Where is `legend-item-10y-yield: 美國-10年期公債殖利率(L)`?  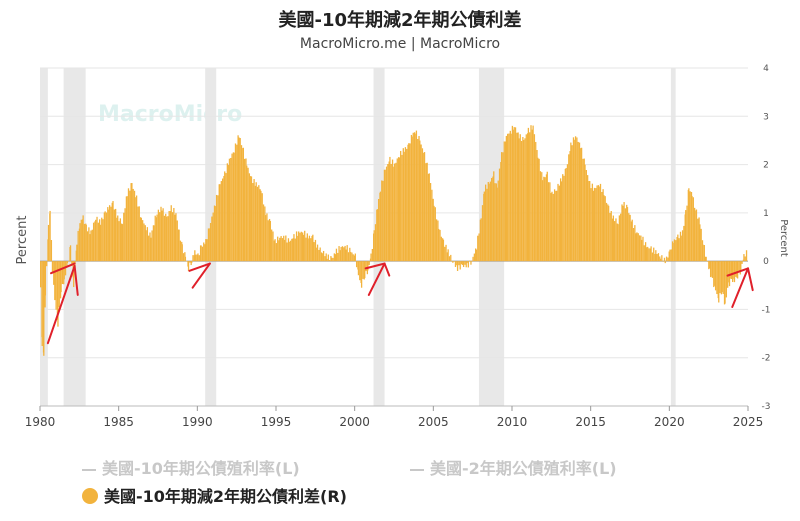
legend-item-10y-yield: 美國-10年期公債殖利率(L) is located at coordinates (191, 467).